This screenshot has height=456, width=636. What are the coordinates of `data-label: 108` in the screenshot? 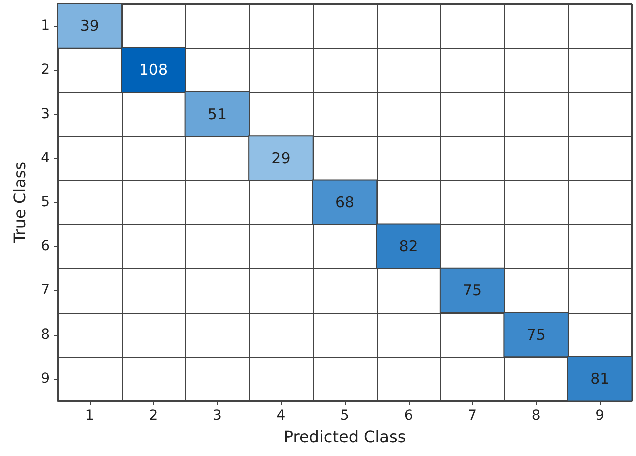 It's located at (153, 70).